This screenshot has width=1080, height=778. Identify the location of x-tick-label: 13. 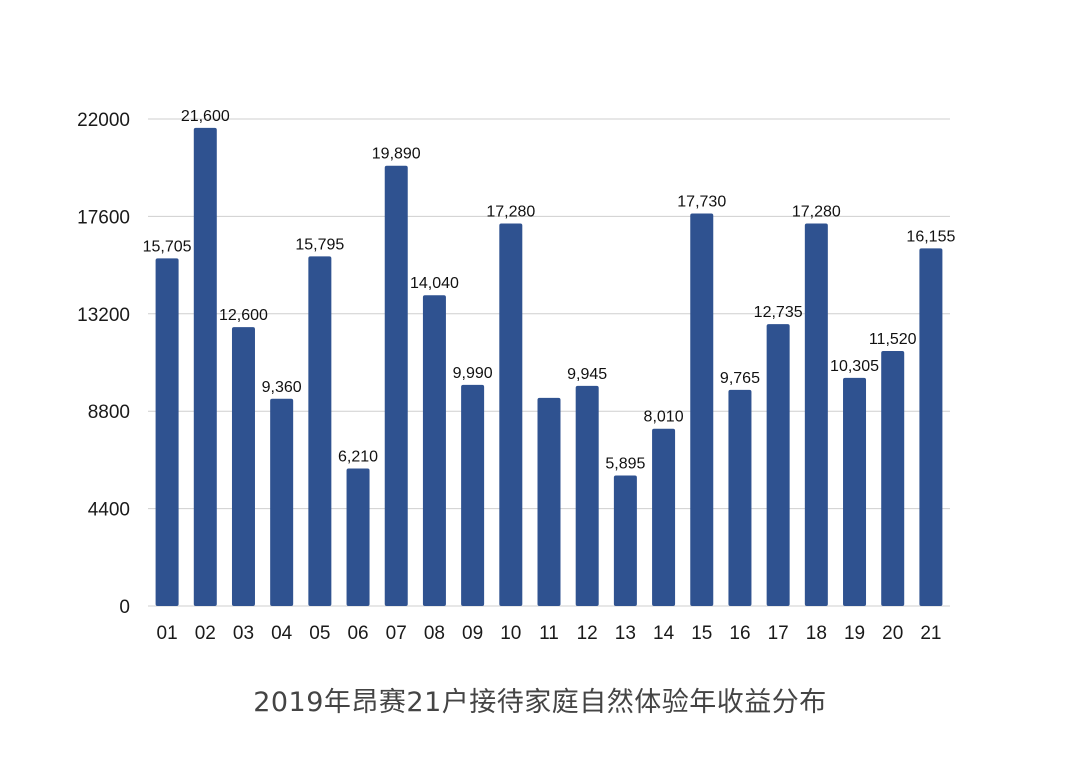
(625, 633).